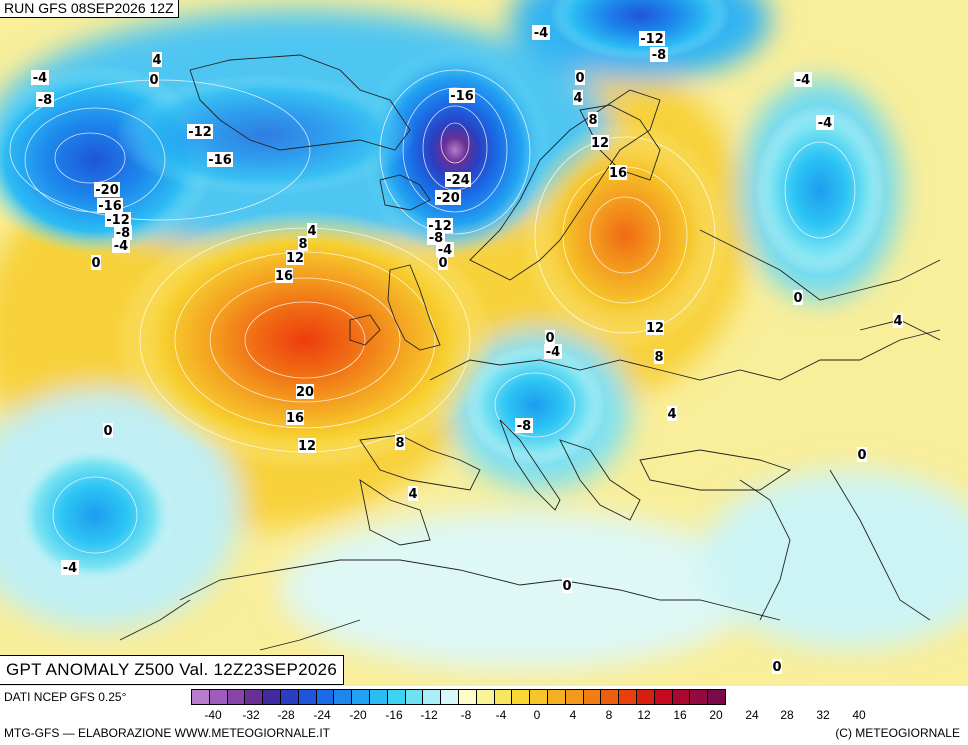  What do you see at coordinates (466, 715) in the screenshot?
I see `colorbar-tick: -8` at bounding box center [466, 715].